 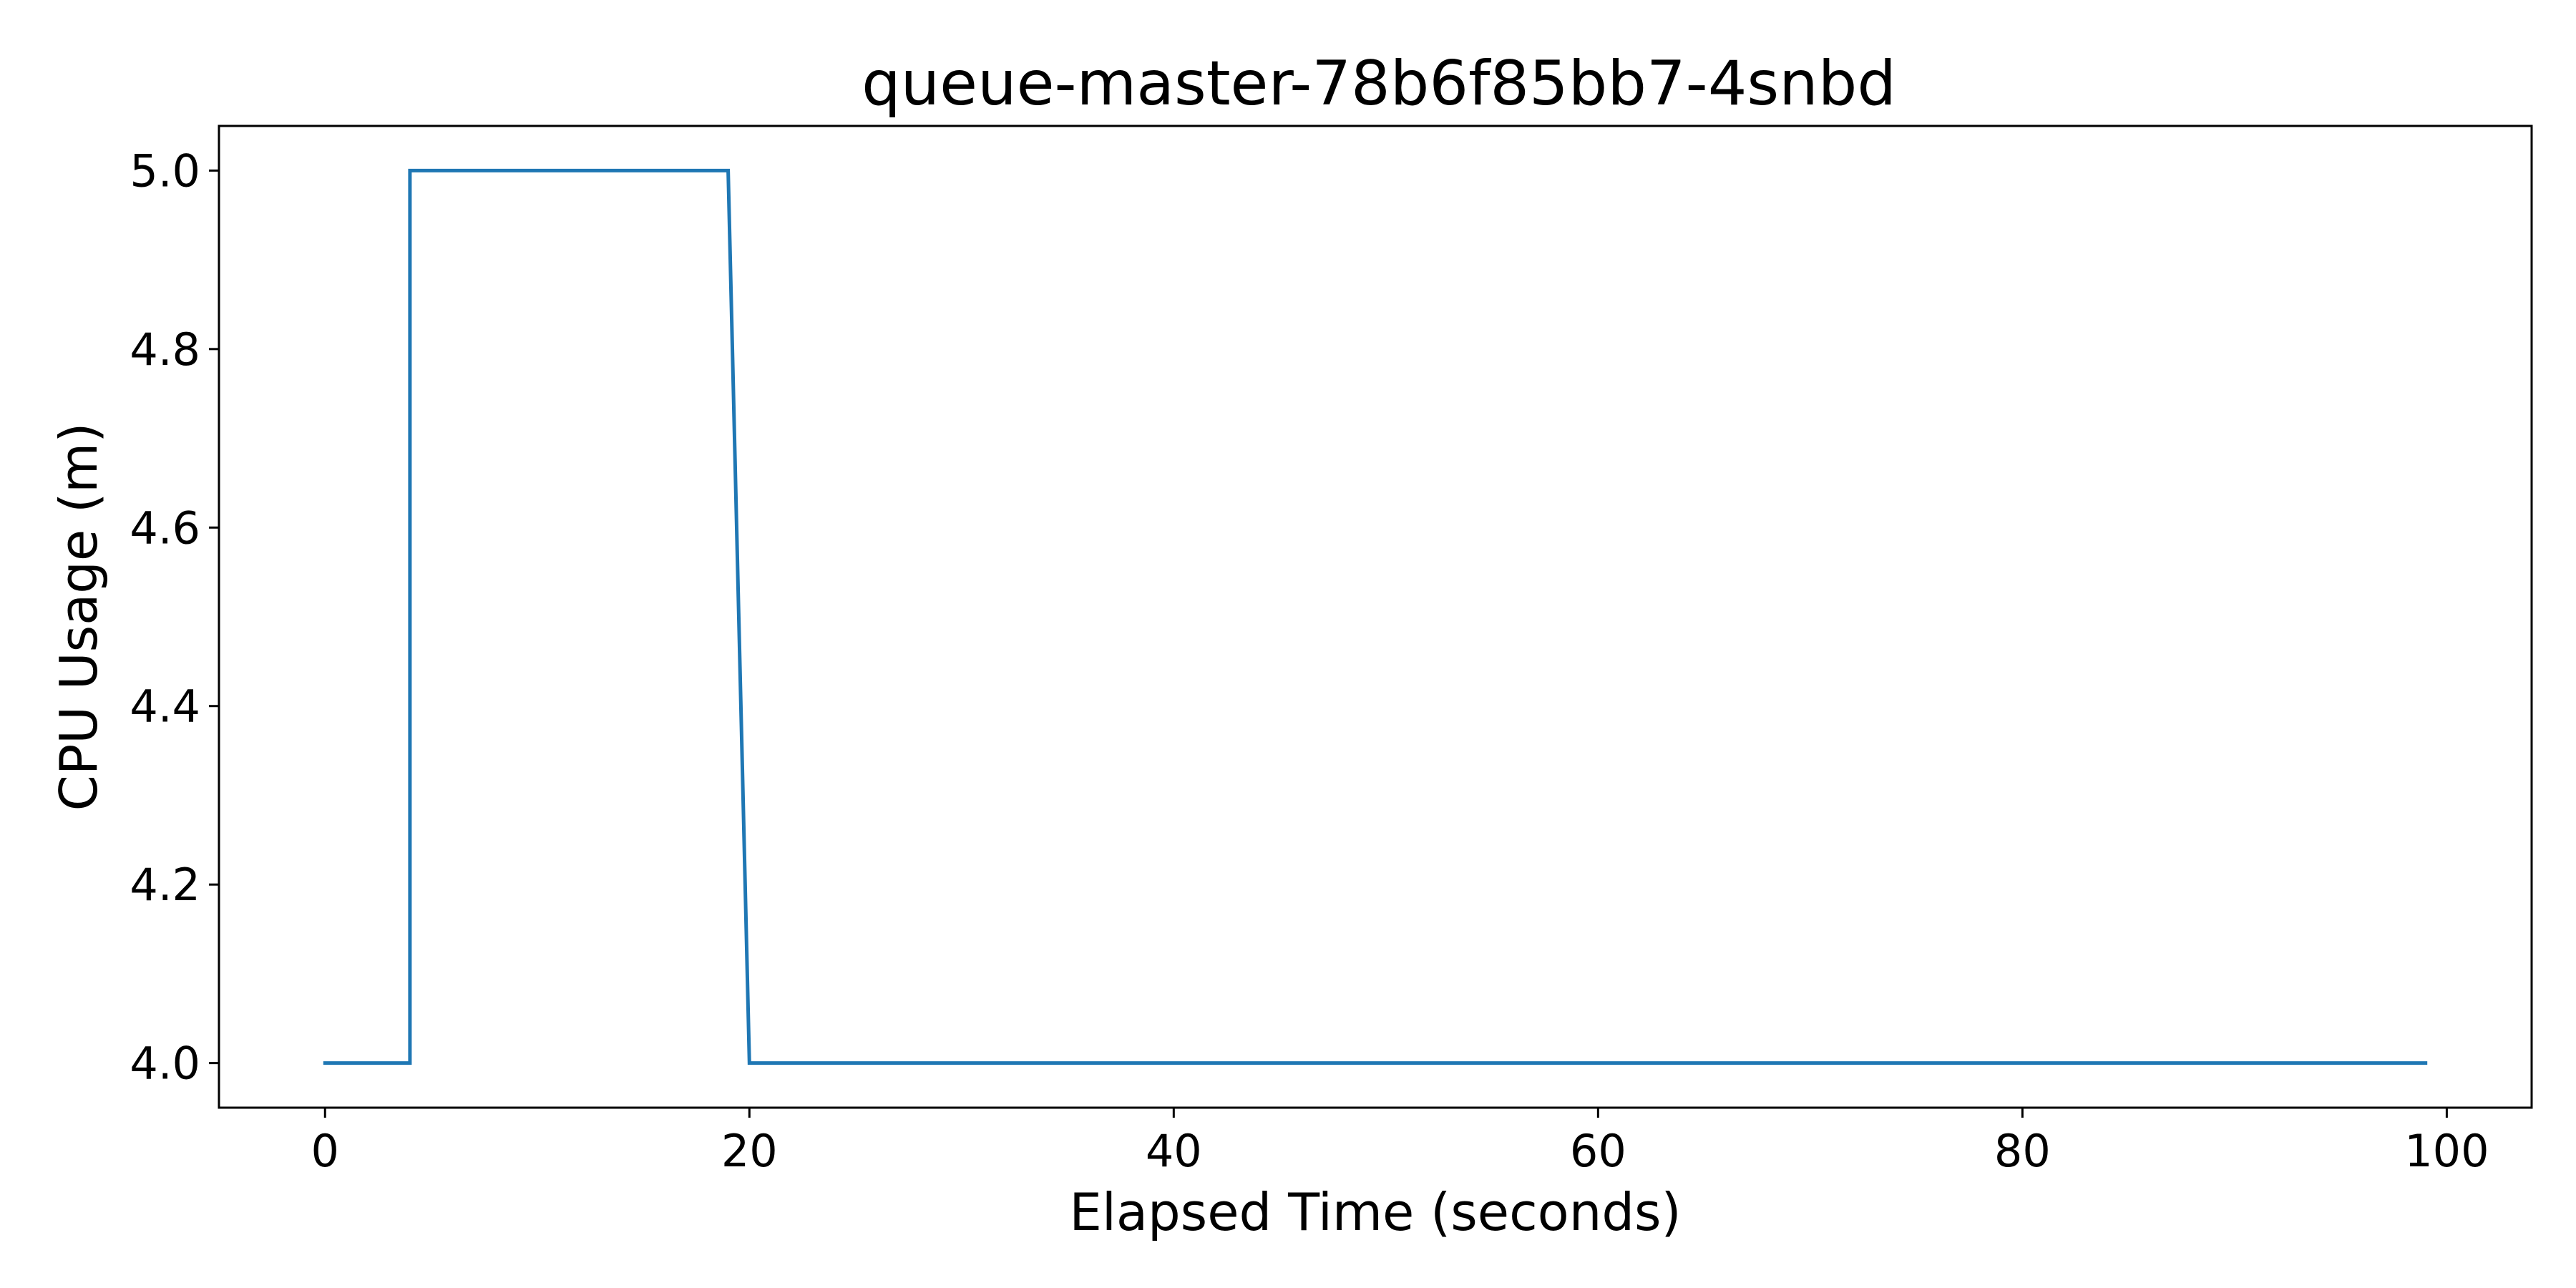 What do you see at coordinates (165, 349) in the screenshot?
I see `y-tick-label: 4.8` at bounding box center [165, 349].